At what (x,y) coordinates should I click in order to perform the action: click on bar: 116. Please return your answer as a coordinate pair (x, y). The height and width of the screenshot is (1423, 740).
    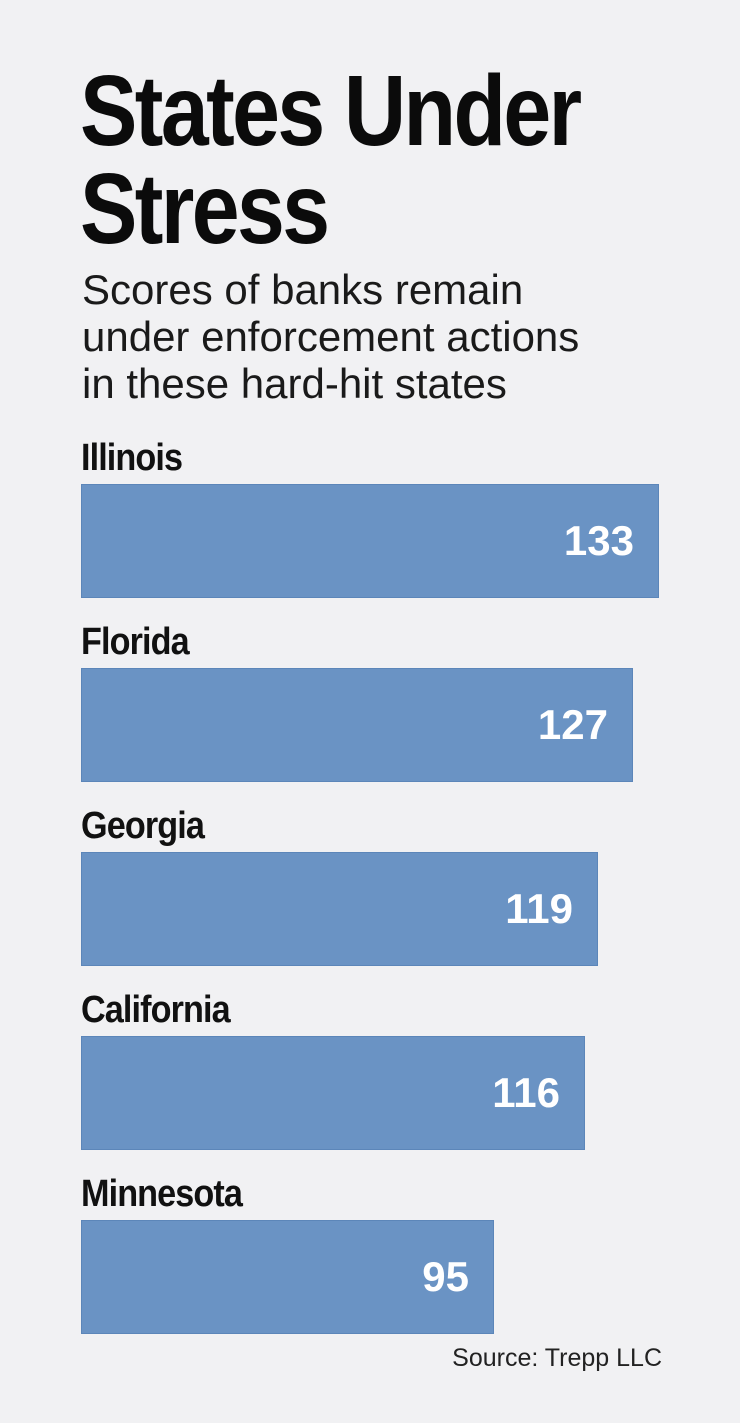
    Looking at the image, I should click on (333, 1093).